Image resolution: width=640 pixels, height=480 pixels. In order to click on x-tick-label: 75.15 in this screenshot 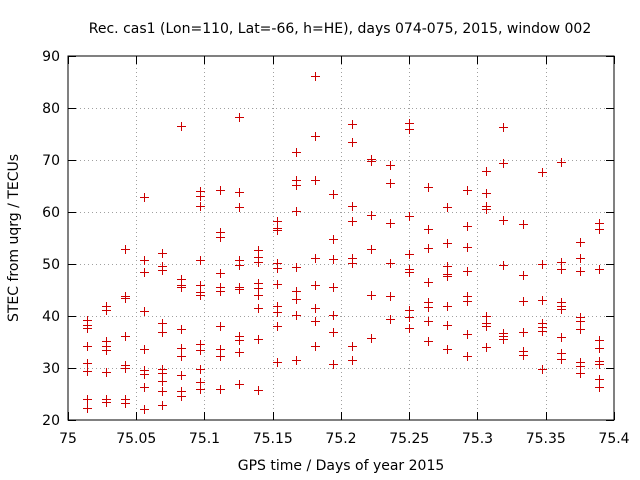, I will do `click(273, 439)`.